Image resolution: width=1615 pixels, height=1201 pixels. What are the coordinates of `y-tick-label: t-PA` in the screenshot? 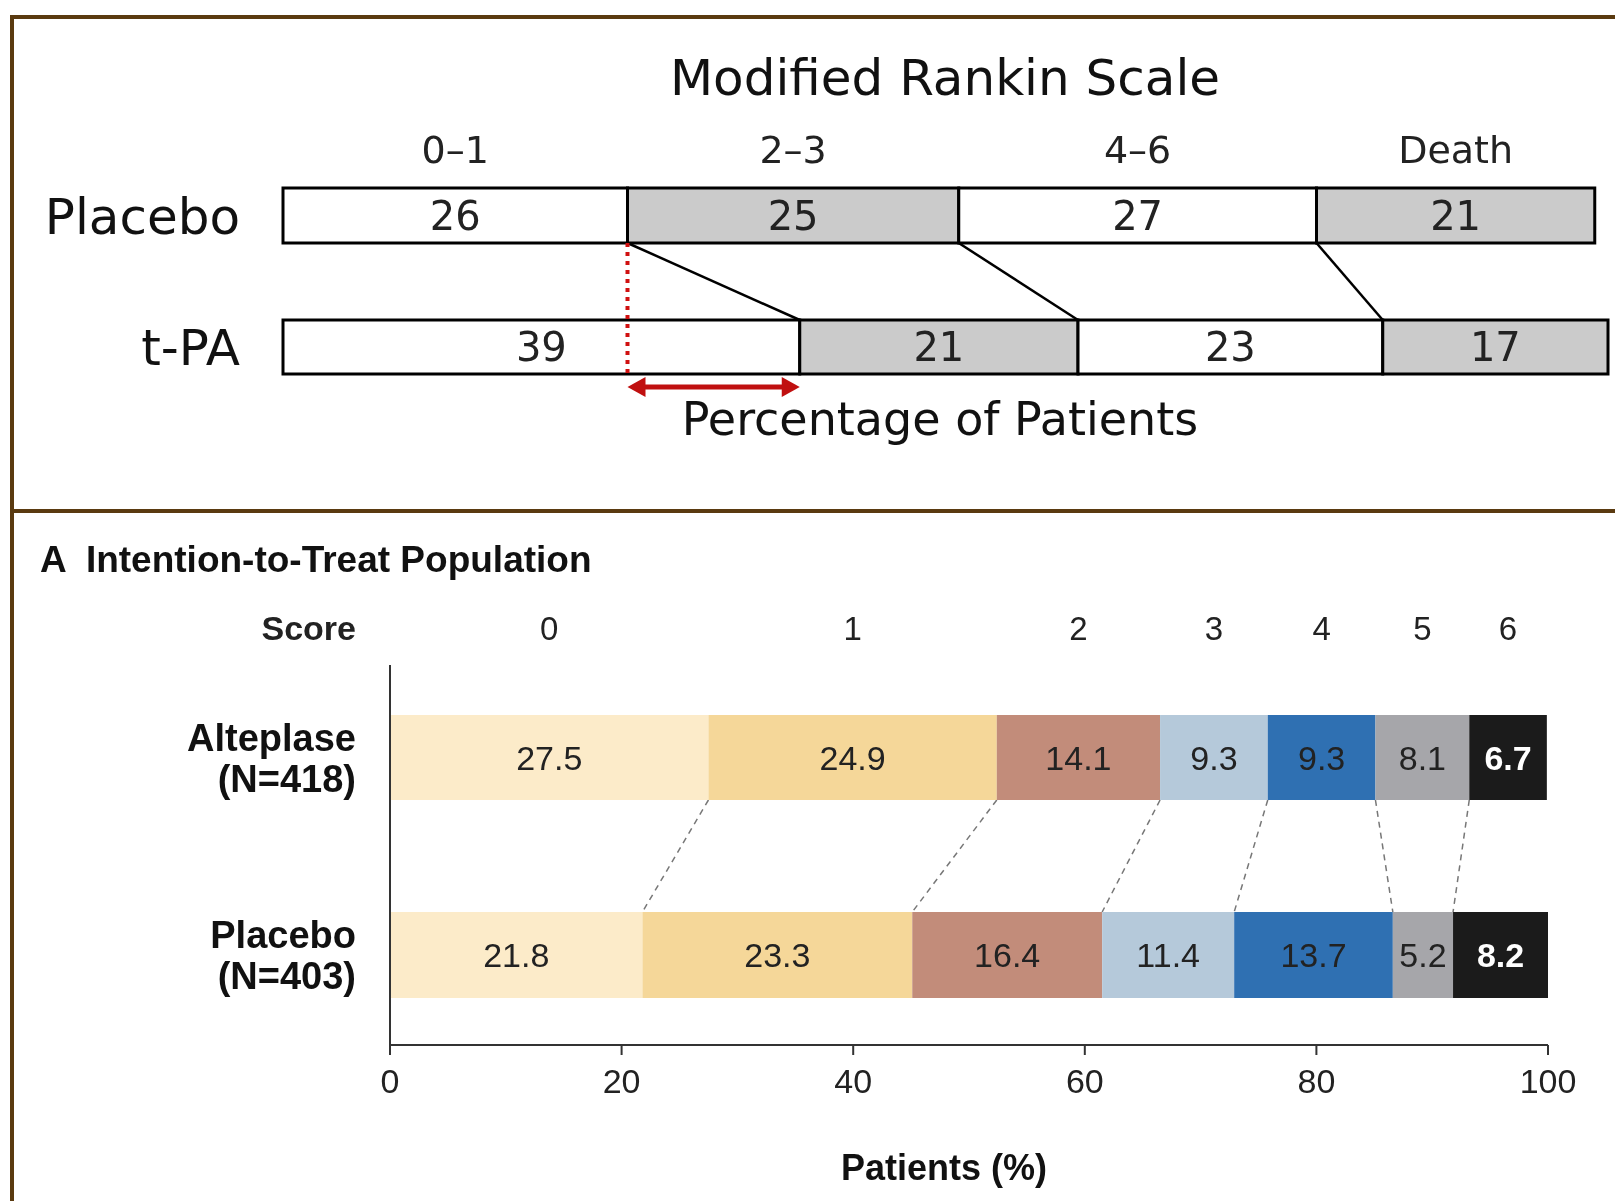 It's located at (190, 348).